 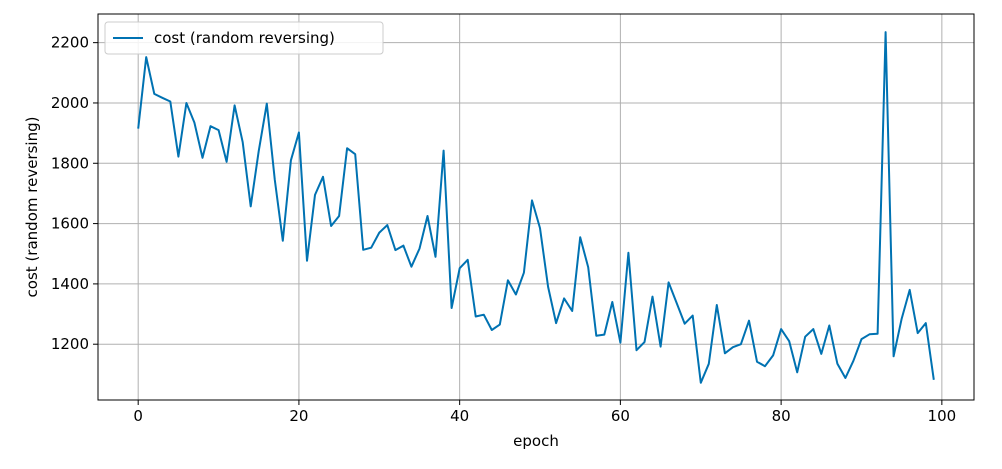 I want to click on legend-box, so click(x=244, y=38).